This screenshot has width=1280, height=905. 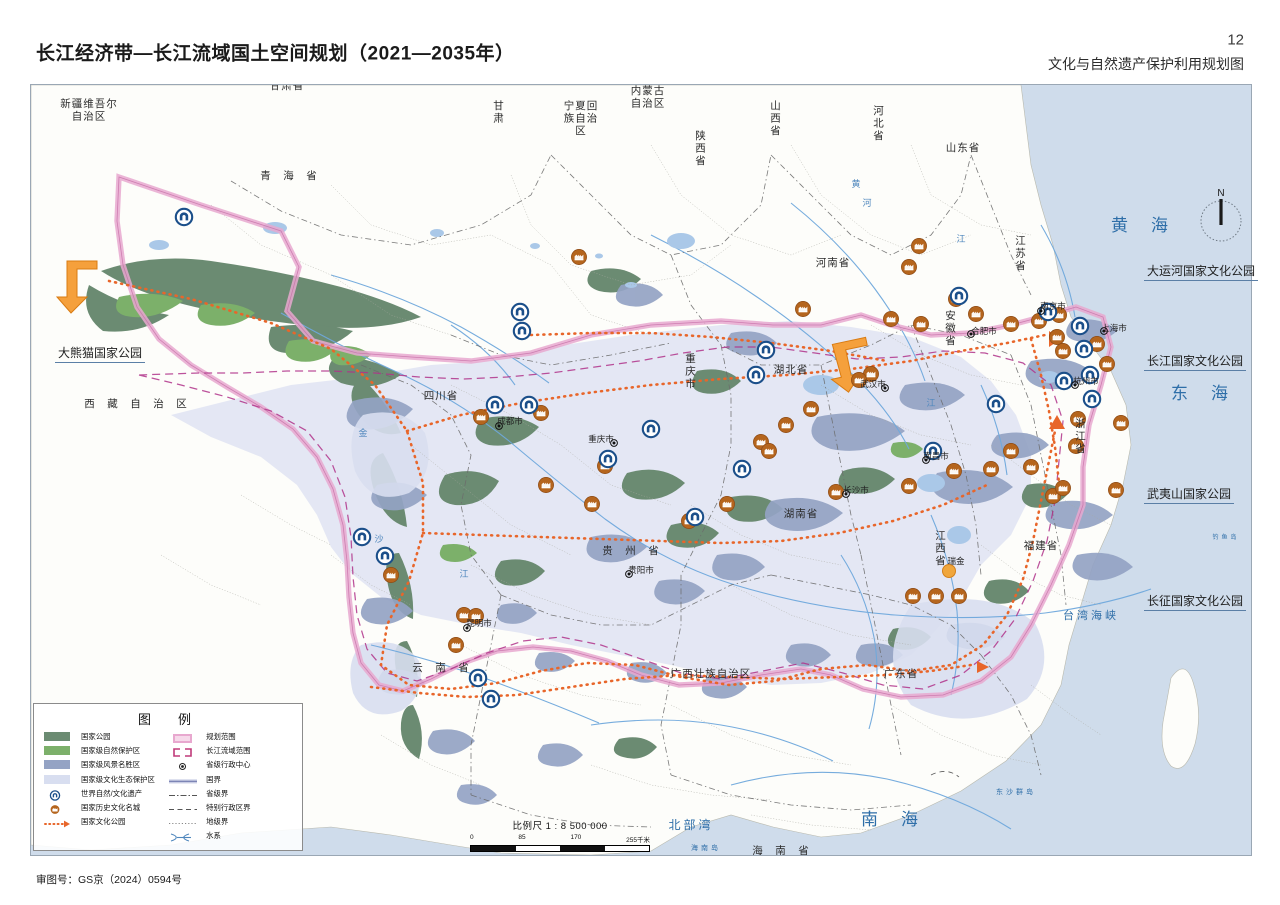 What do you see at coordinates (441, 667) in the screenshot?
I see `province-label: 云 南 省` at bounding box center [441, 667].